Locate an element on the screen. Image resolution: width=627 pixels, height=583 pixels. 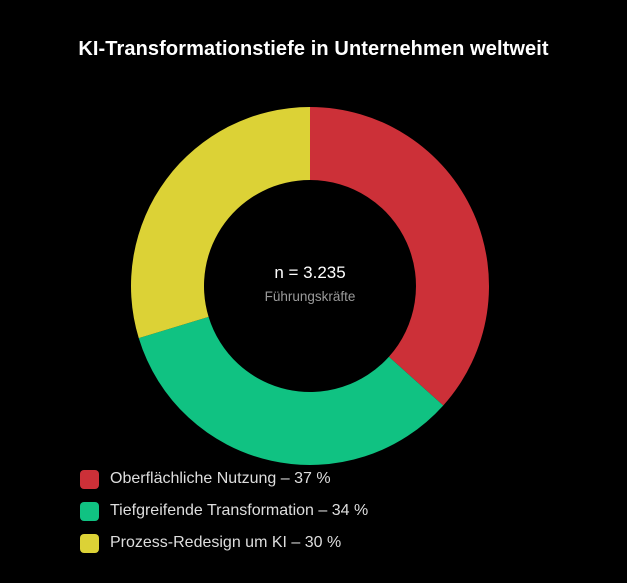
legend-label: Prozess-Redesign um KI – 30 % is located at coordinates (226, 542).